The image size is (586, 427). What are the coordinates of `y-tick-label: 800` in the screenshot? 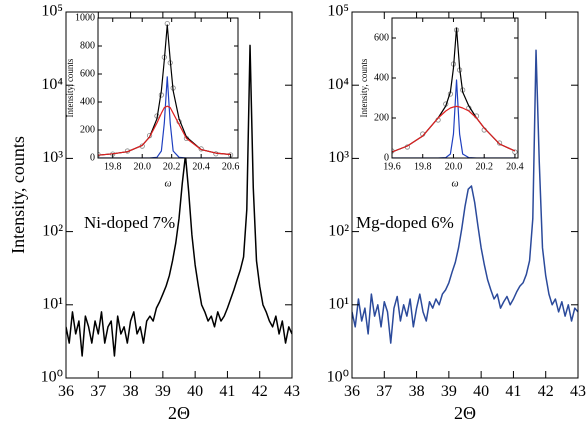 It's located at (87, 45).